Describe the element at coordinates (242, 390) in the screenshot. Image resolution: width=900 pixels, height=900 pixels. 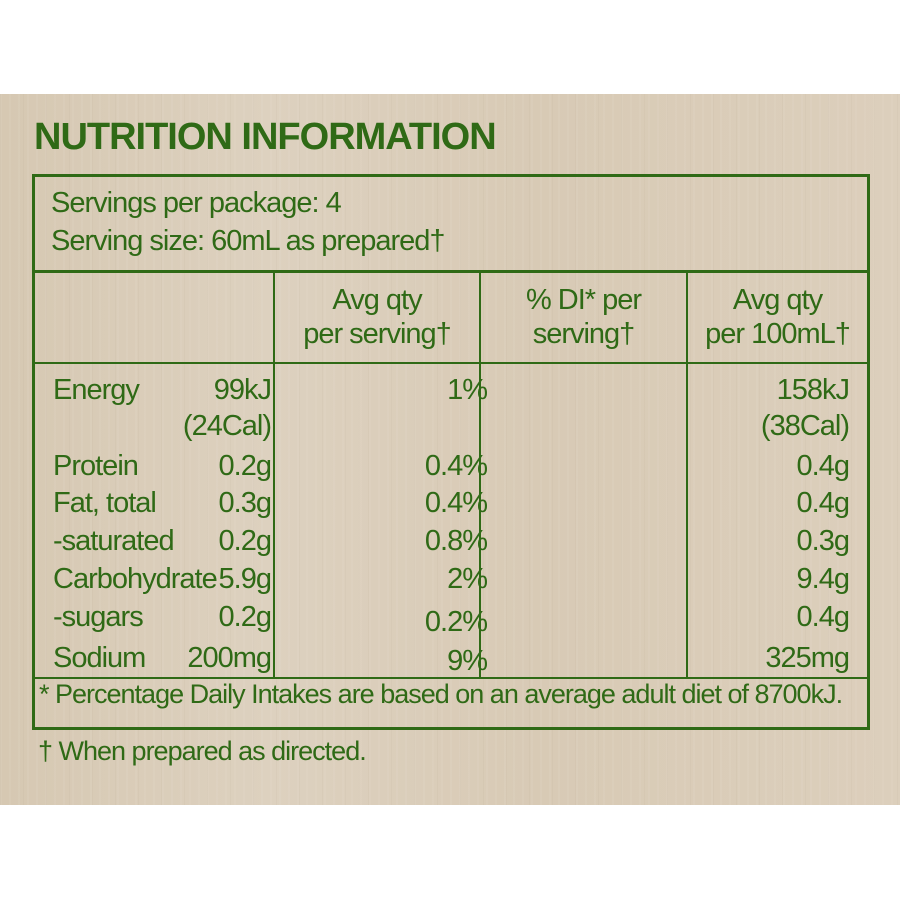
I see `cell-energy-serving: 99kJ` at that location.